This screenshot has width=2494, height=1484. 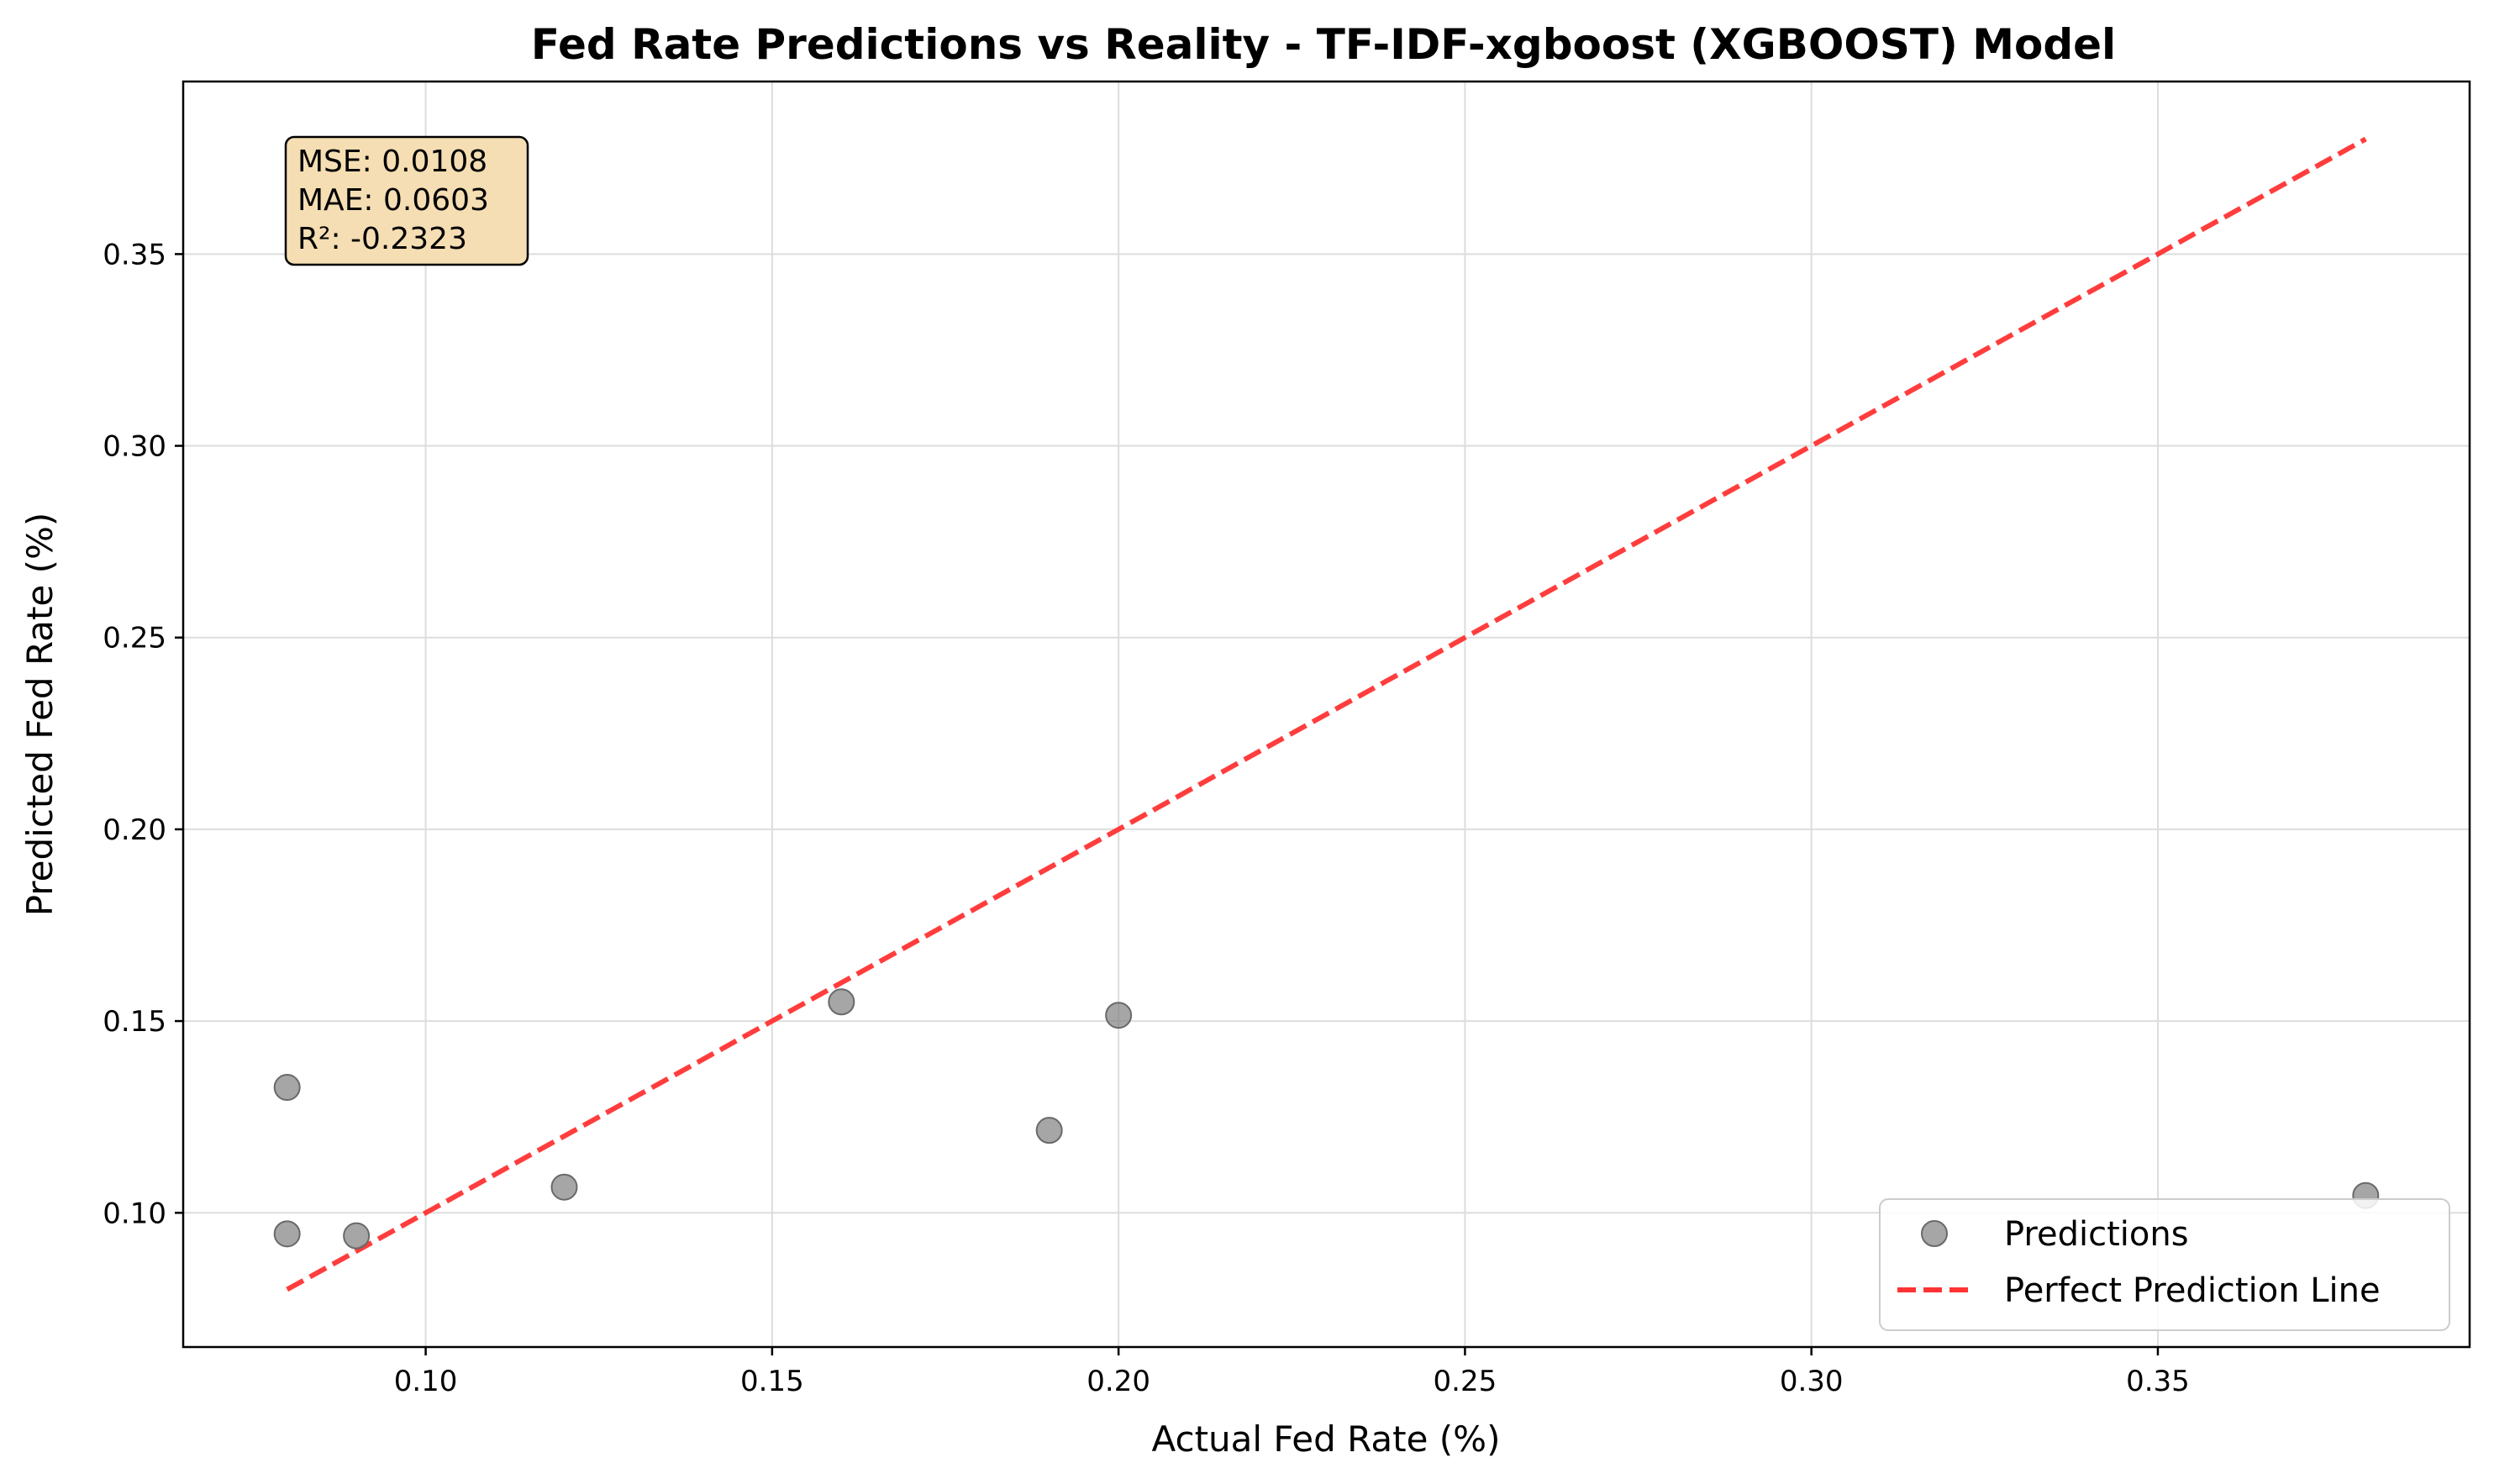 I want to click on legend-predictions-marker, so click(x=1934, y=1234).